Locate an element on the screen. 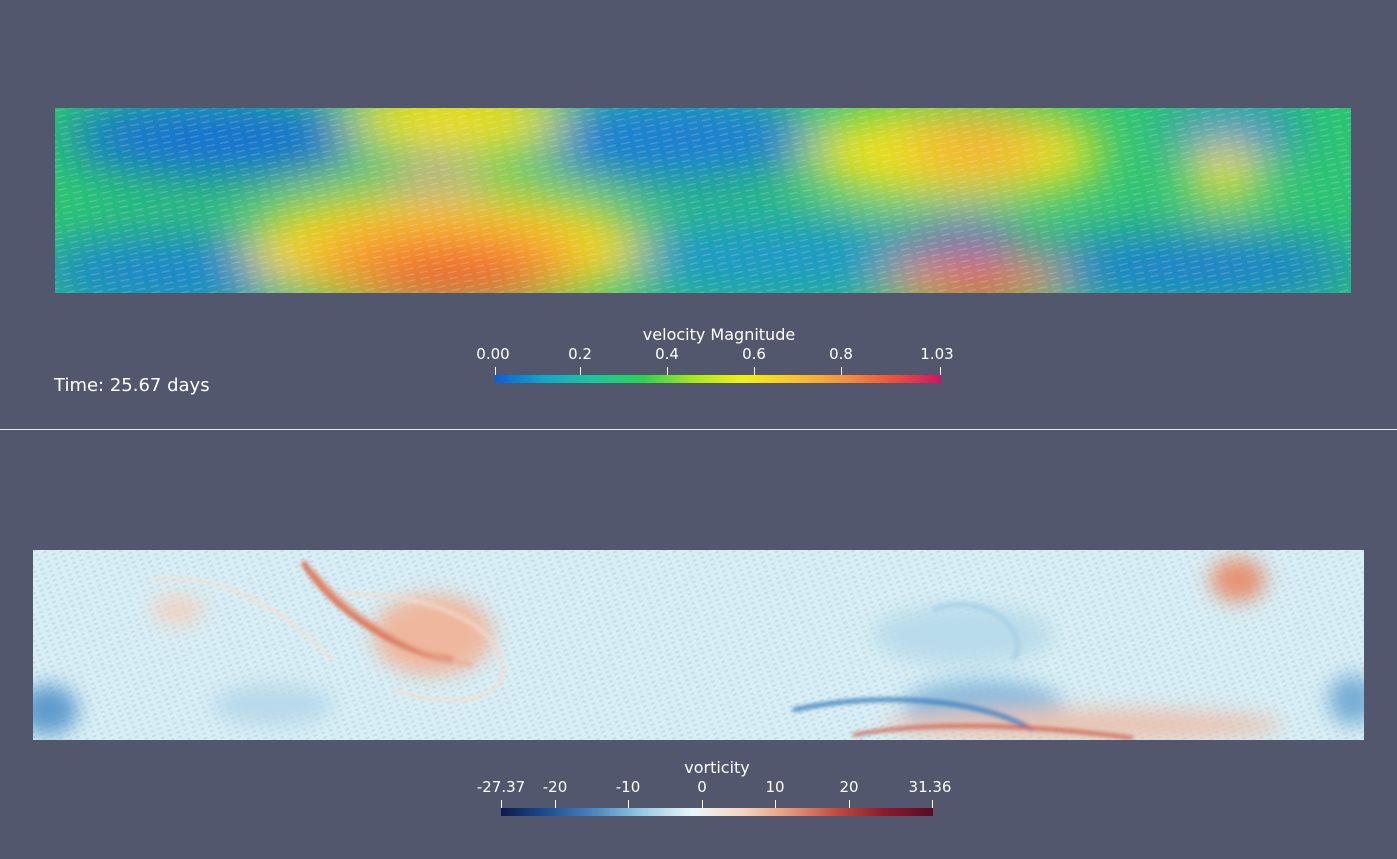  vorticity-colorbar-min-label: -27.37 is located at coordinates (501, 787).